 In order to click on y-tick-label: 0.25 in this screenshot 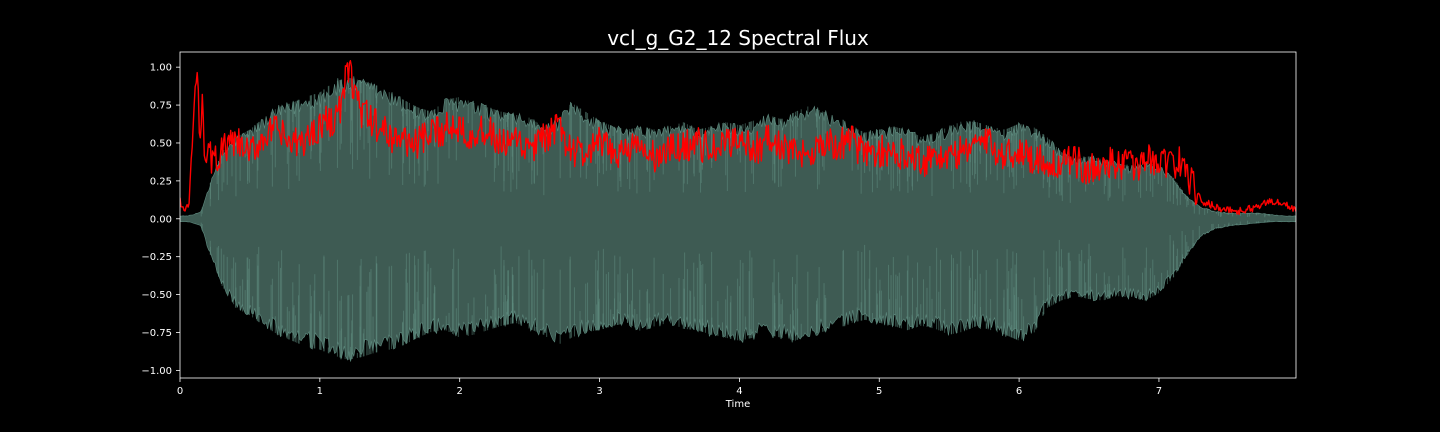, I will do `click(161, 181)`.